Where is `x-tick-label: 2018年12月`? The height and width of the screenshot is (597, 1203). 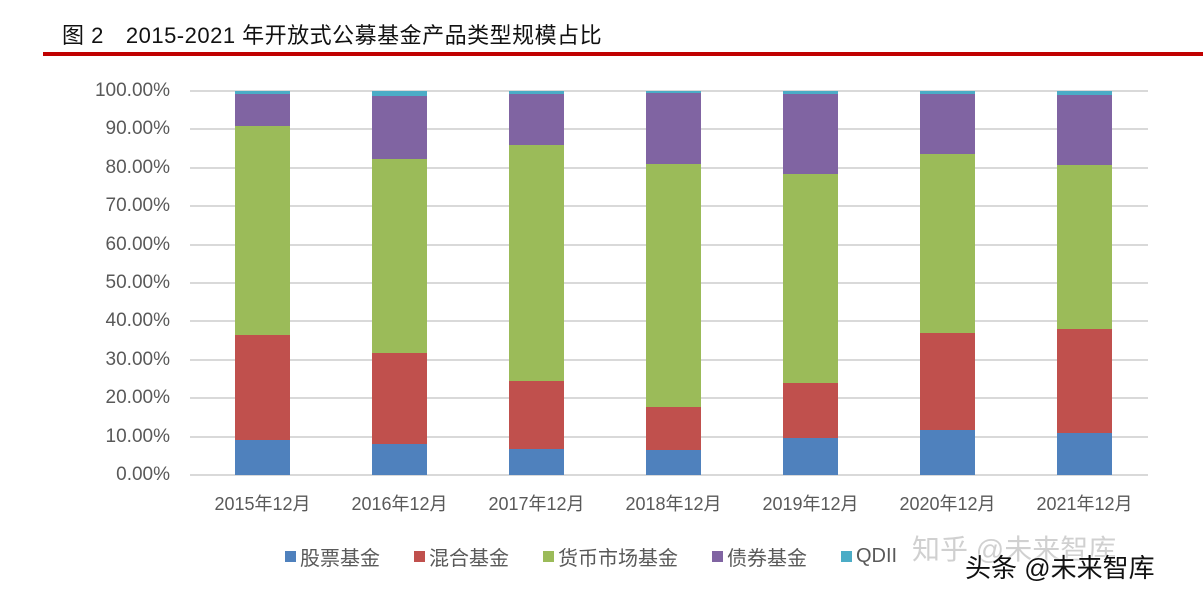
x-tick-label: 2018年12月 is located at coordinates (673, 504).